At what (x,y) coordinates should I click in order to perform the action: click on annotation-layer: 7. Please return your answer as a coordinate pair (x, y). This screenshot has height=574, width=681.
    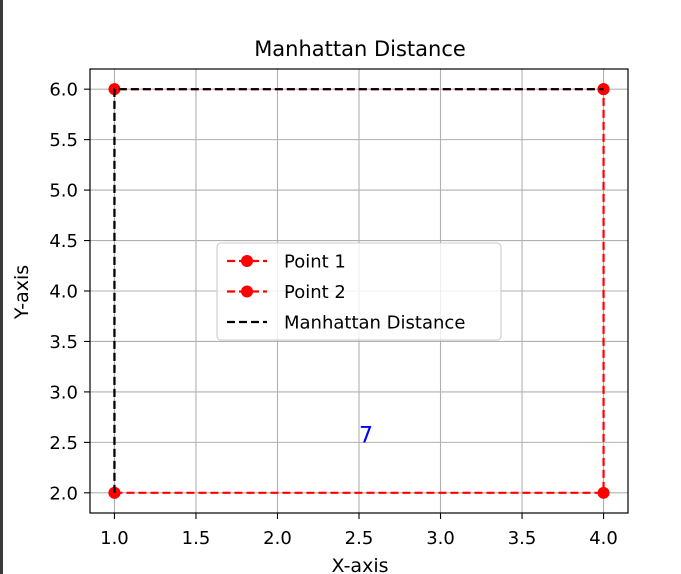
    Looking at the image, I should click on (366, 435).